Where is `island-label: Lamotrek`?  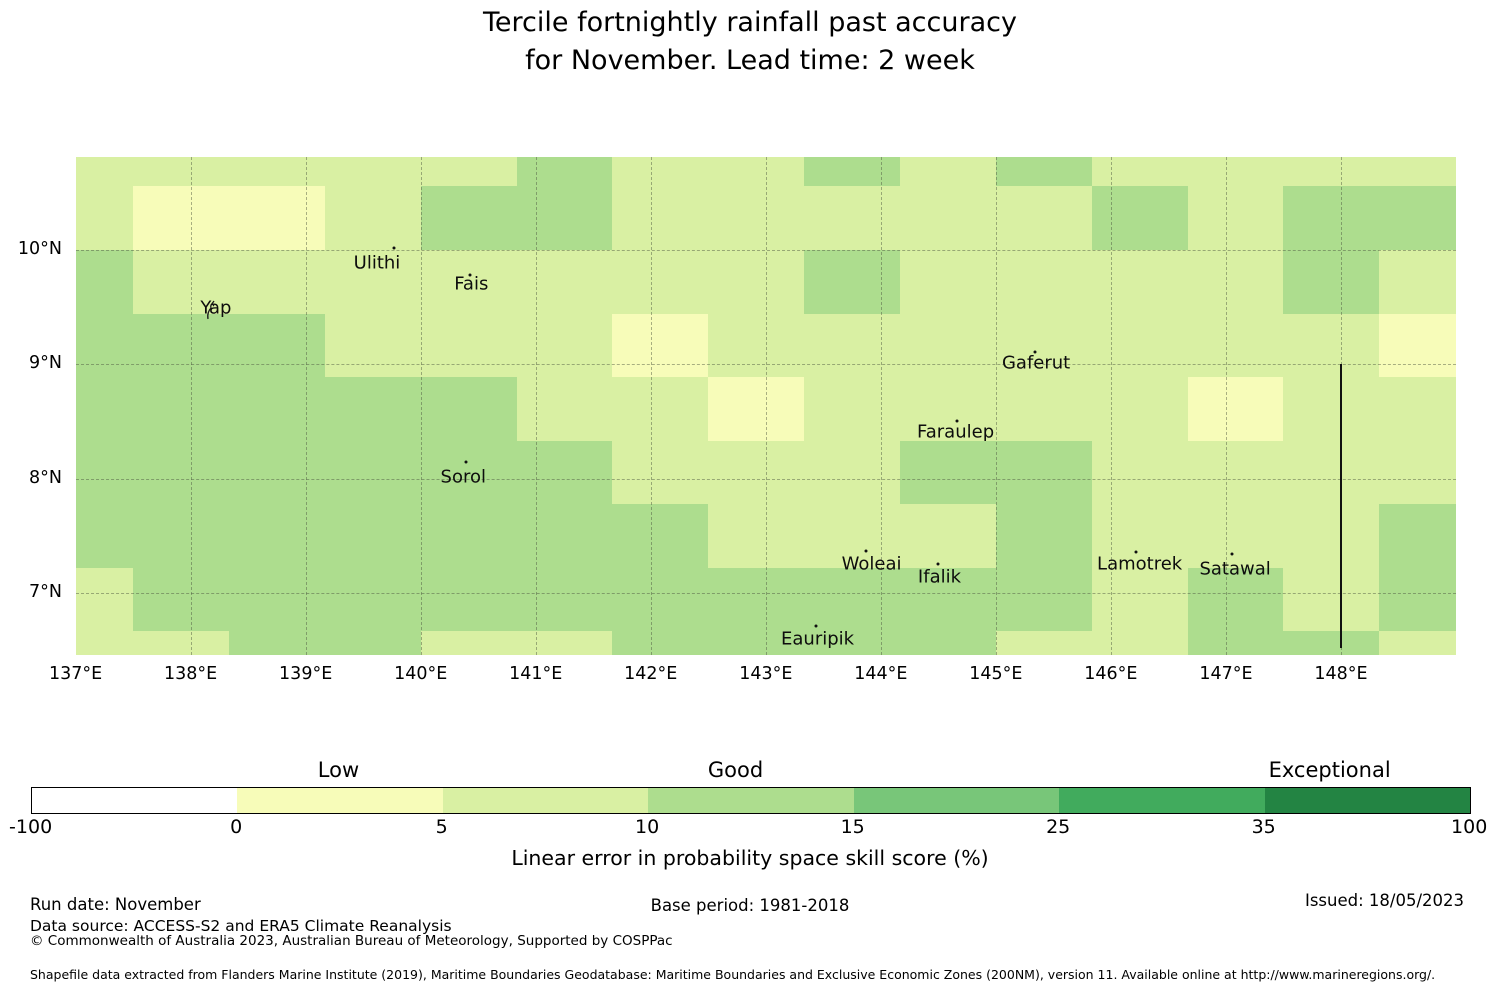 island-label: Lamotrek is located at coordinates (1140, 564).